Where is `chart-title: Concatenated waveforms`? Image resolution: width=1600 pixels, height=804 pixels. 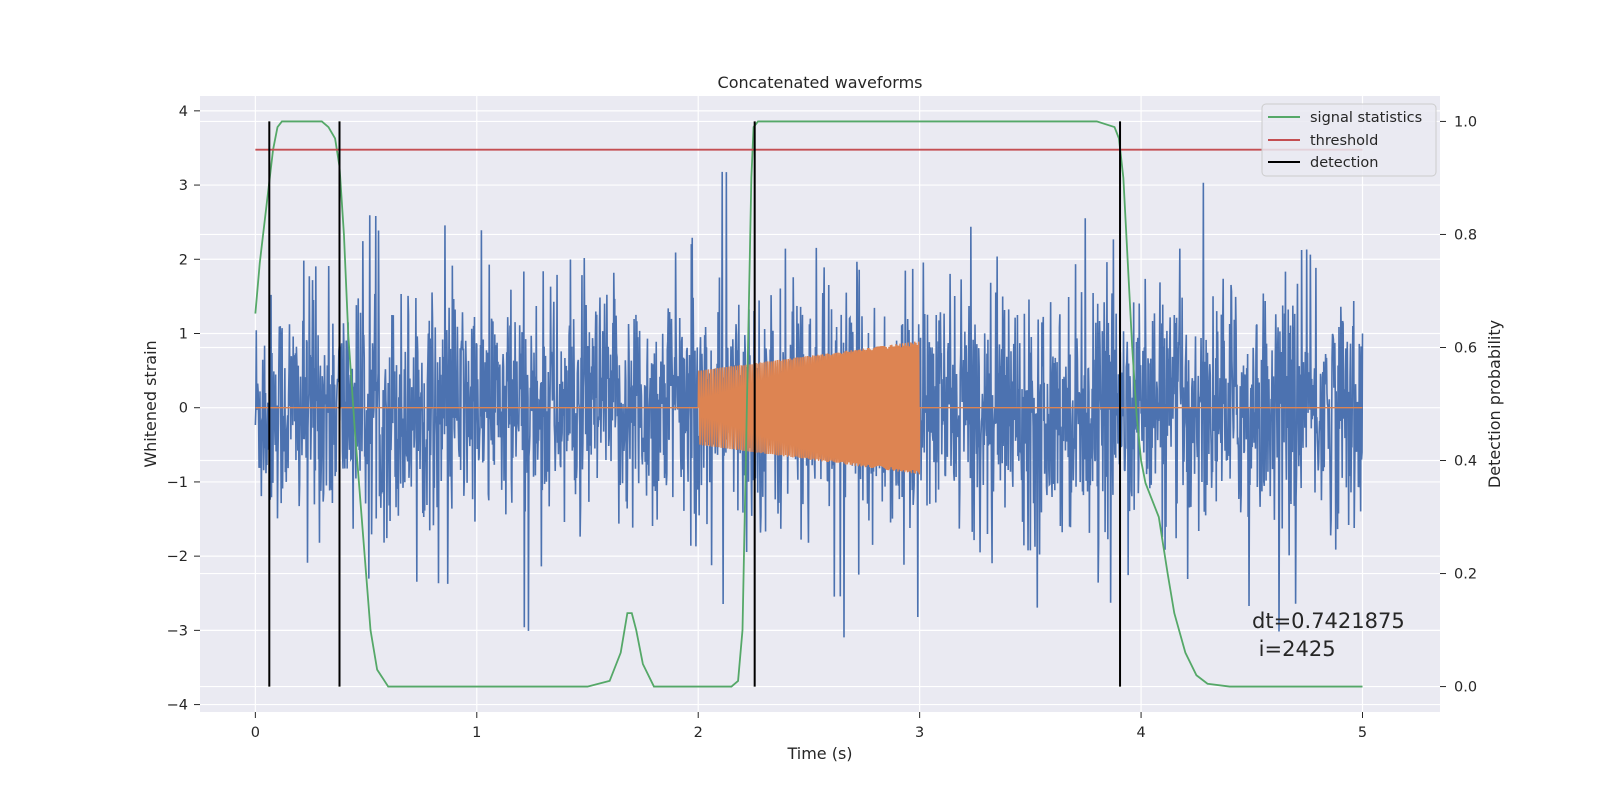
chart-title: Concatenated waveforms is located at coordinates (820, 82).